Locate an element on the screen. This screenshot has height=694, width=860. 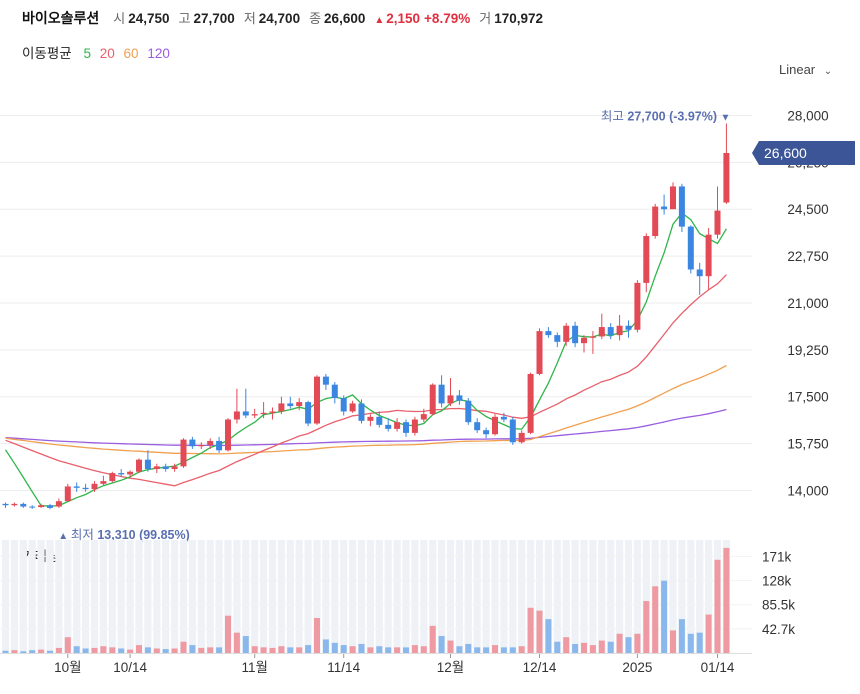
ma-60-label: 60 is located at coordinates (131, 53).